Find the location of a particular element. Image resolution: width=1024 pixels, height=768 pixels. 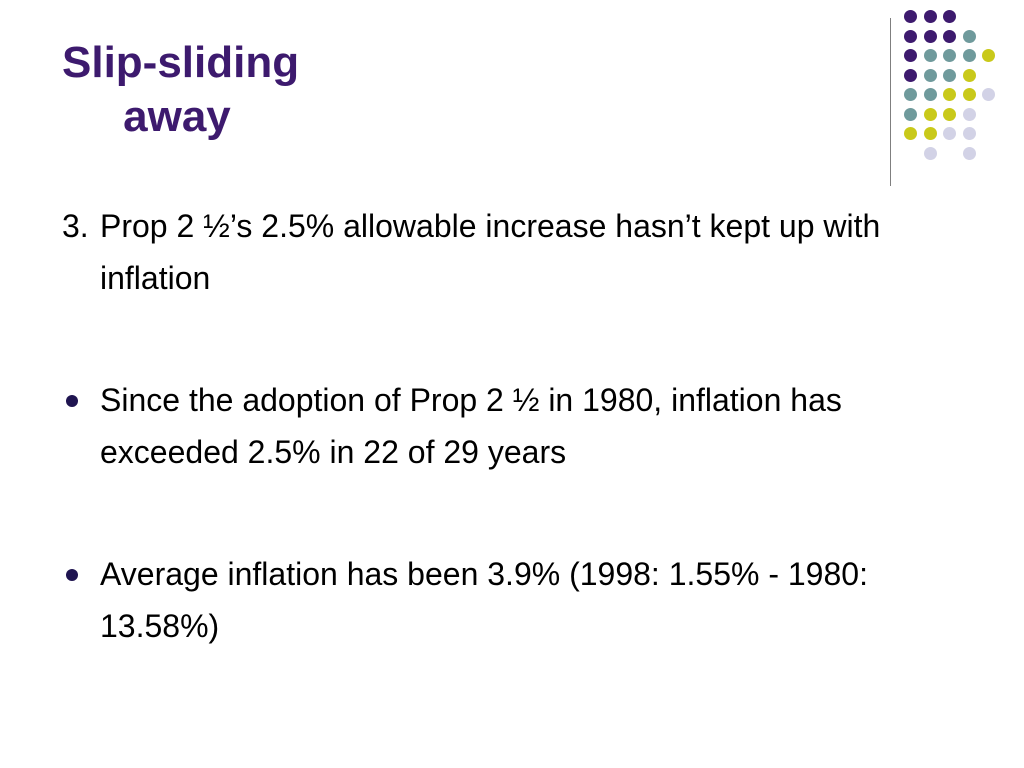

slide-title-line-1: Slip-sliding is located at coordinates (181, 62).